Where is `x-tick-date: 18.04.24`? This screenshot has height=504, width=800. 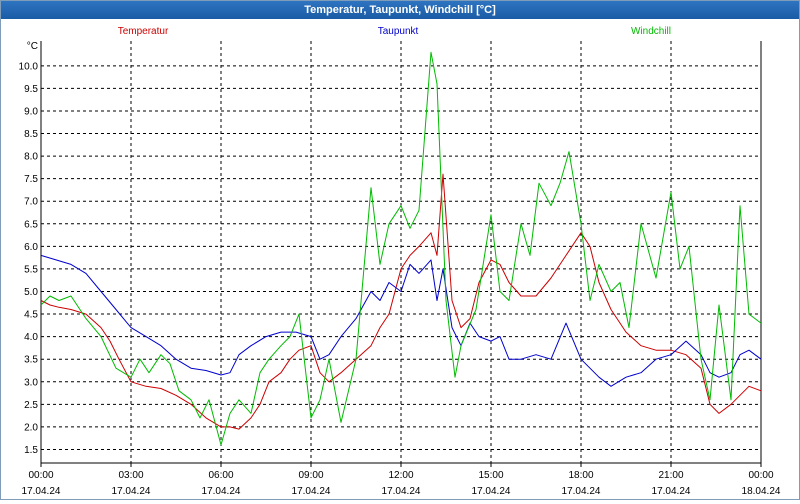 x-tick-date: 18.04.24 is located at coordinates (761, 491).